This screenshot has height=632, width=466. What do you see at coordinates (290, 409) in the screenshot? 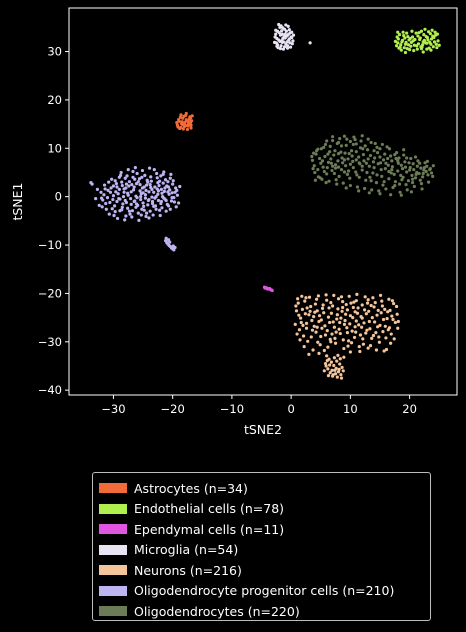
I see `x-tick-label: 0` at bounding box center [290, 409].